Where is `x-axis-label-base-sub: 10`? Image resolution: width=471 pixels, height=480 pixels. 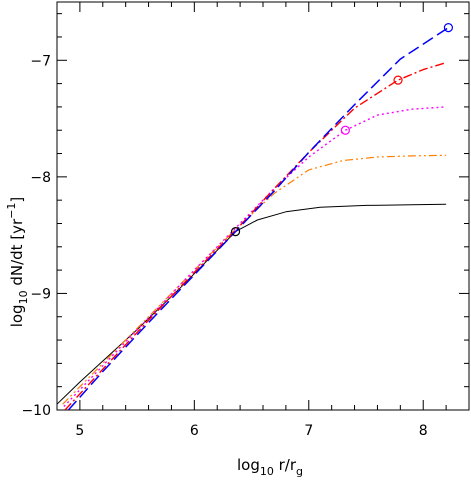 x-axis-label-base-sub: 10 is located at coordinates (267, 471).